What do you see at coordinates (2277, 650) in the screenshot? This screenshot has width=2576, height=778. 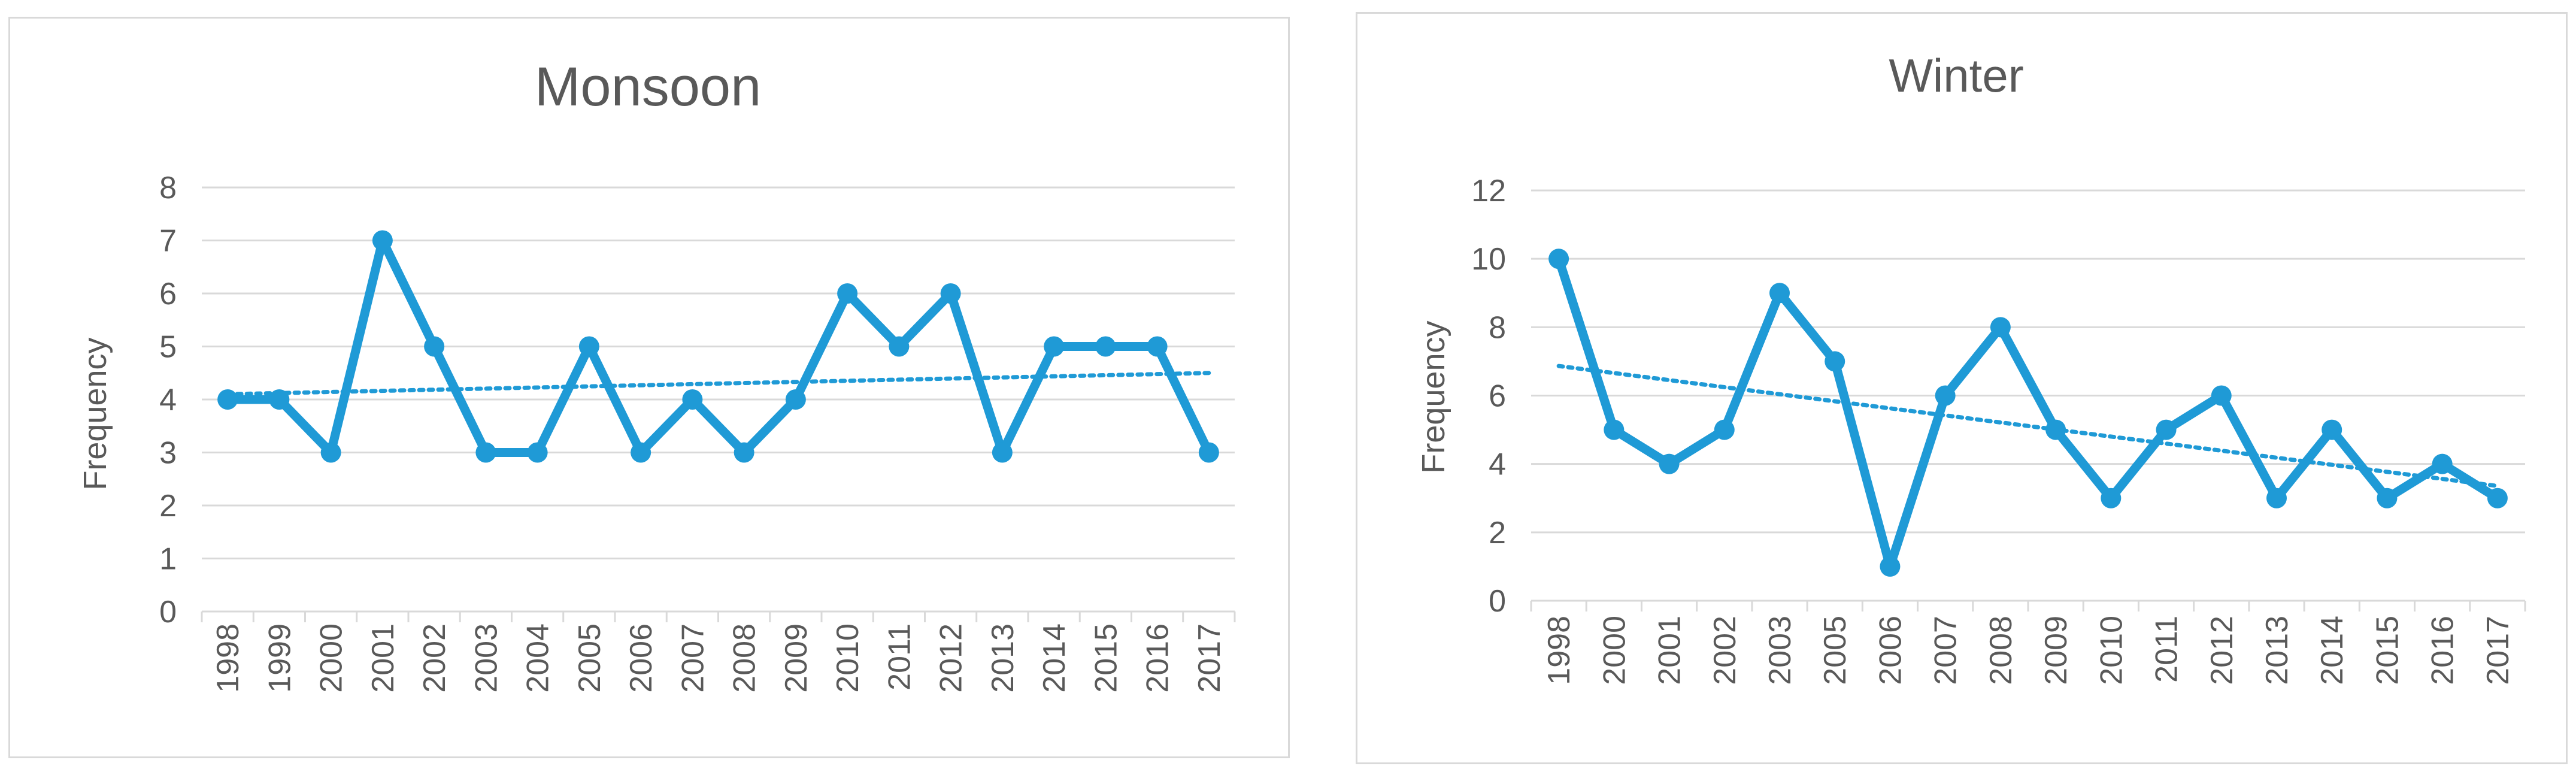 I see `winter-x-tick-label: 2013` at bounding box center [2277, 650].